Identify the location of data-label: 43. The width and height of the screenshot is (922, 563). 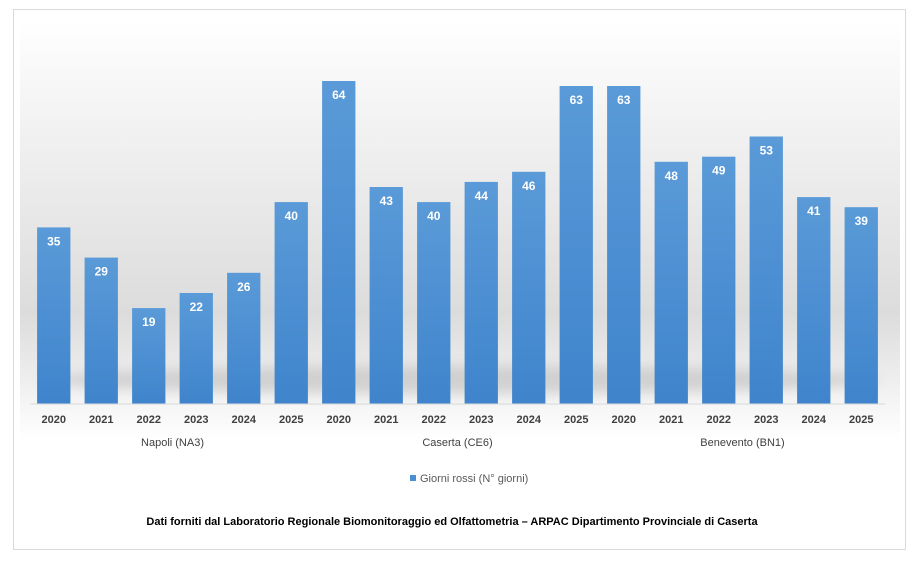
(387, 201).